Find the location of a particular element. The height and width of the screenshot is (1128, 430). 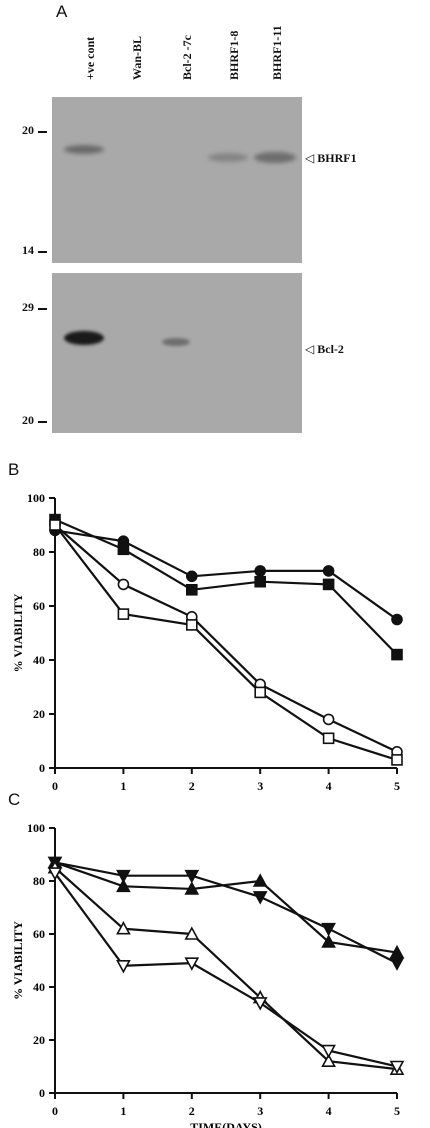

band-label-bcl2: ◁ Bcl-2 is located at coordinates (324, 349).